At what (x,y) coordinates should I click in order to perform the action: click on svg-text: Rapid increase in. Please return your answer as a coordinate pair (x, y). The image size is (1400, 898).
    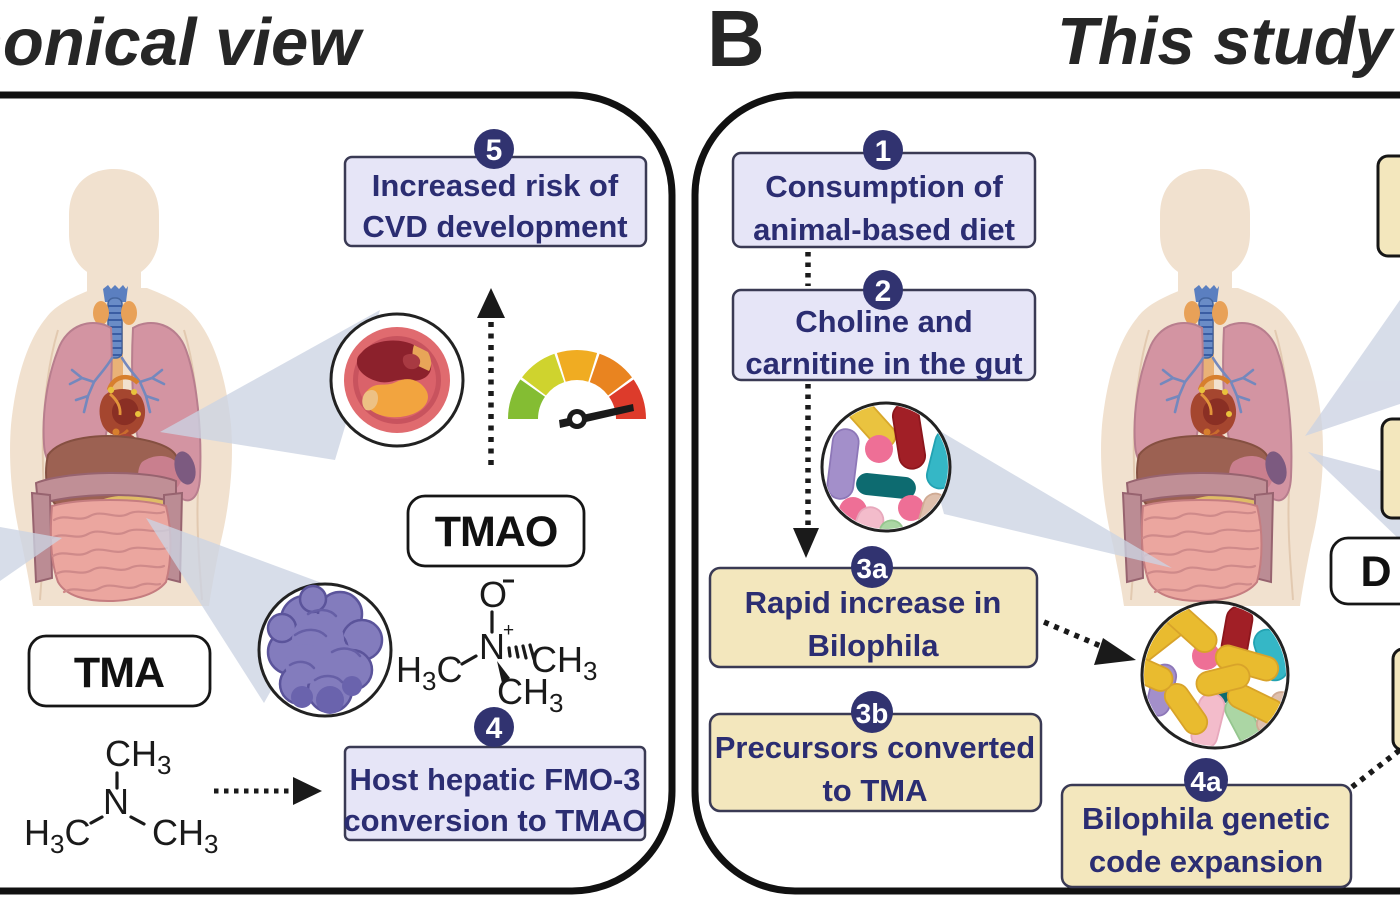
    Looking at the image, I should click on (873, 602).